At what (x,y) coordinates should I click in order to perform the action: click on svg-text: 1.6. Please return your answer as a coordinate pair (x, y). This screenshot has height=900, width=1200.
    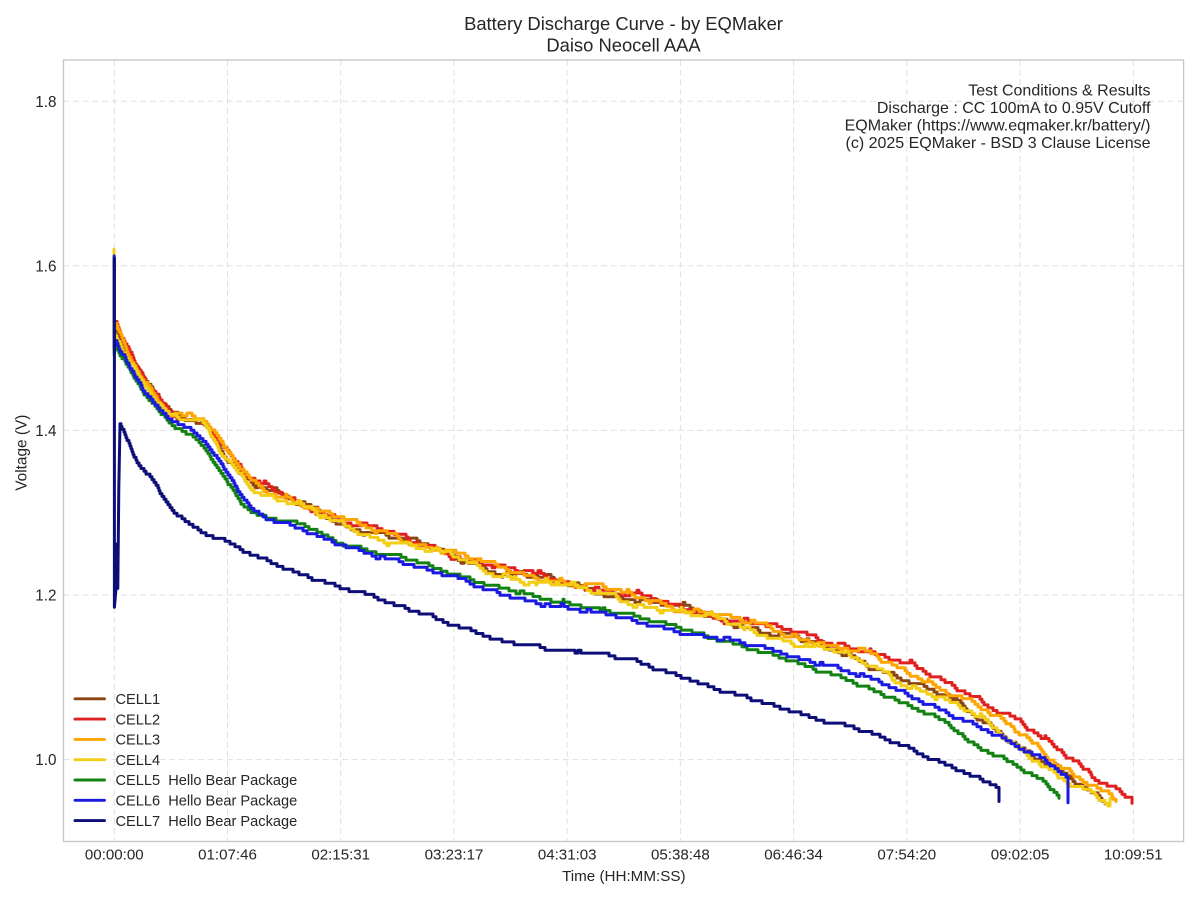
    Looking at the image, I should click on (45, 266).